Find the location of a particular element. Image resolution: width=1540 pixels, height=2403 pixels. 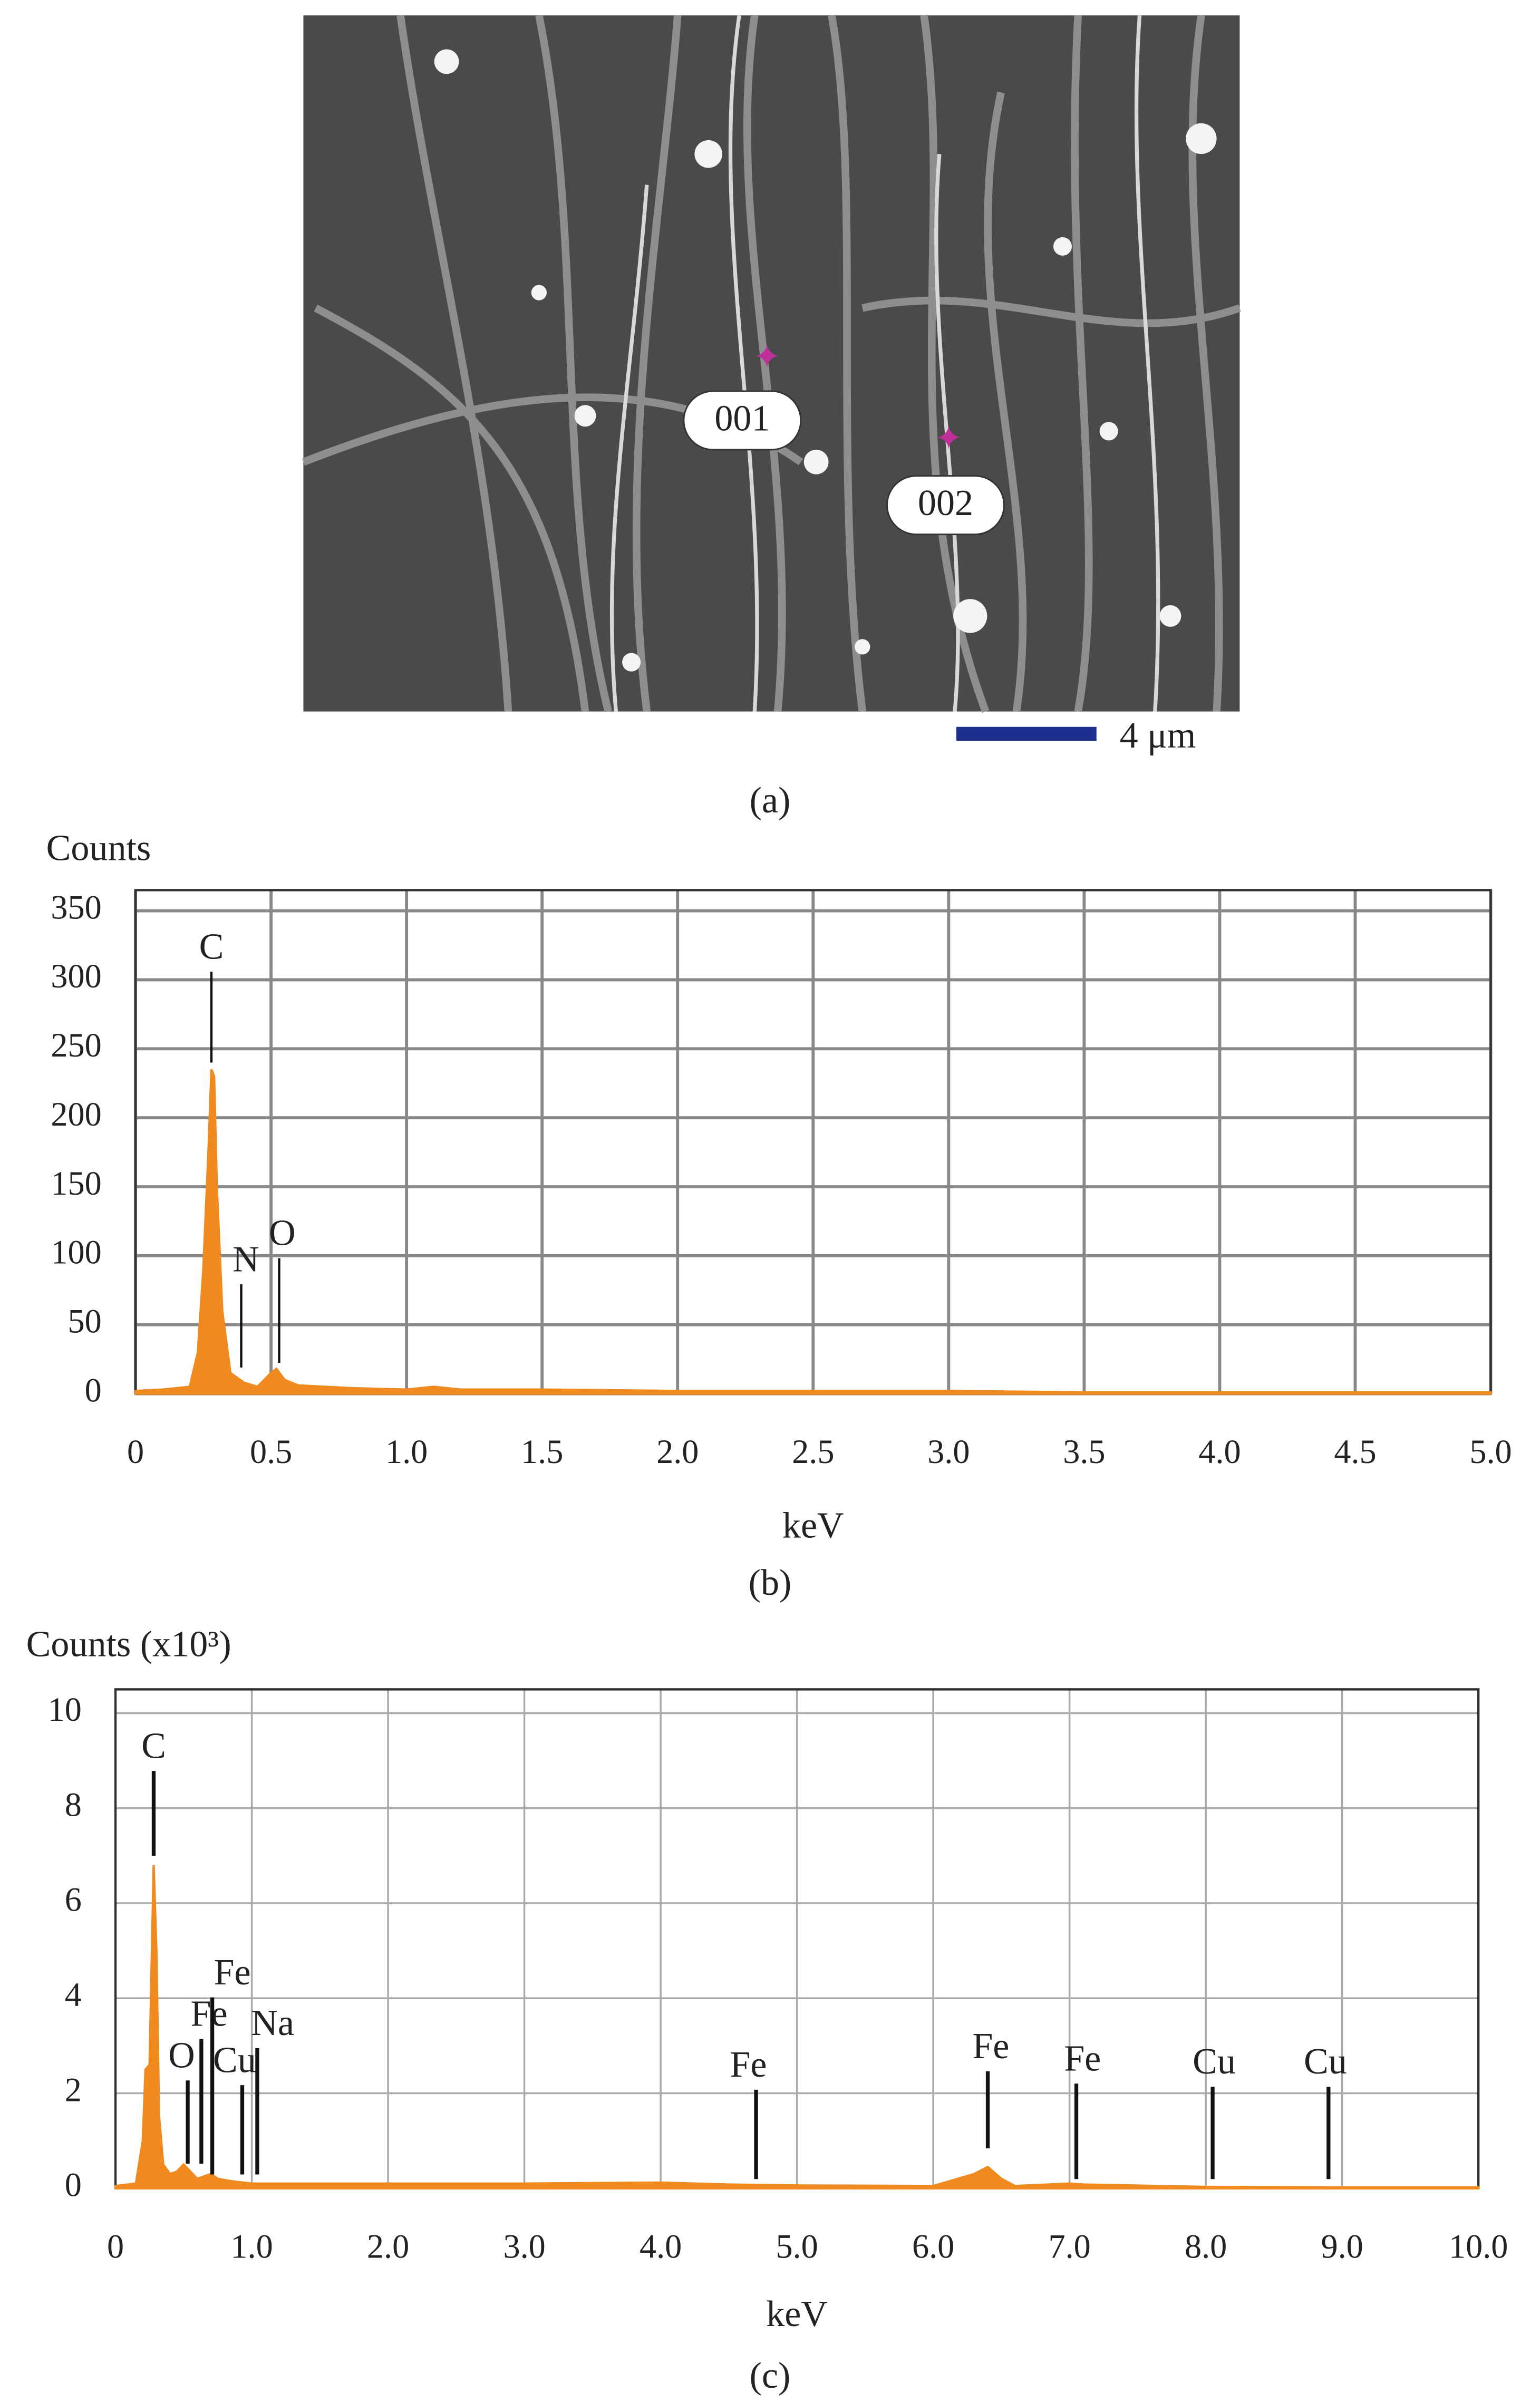

point-label: 001 is located at coordinates (742, 418).